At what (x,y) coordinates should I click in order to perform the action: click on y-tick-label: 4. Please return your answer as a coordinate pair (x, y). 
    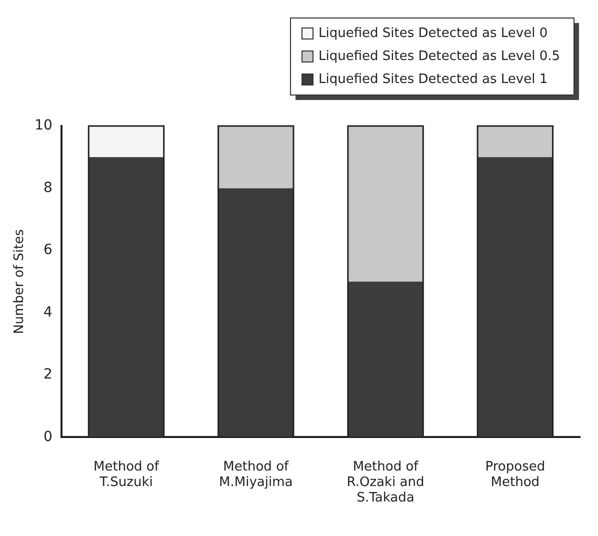
    Looking at the image, I should click on (47, 312).